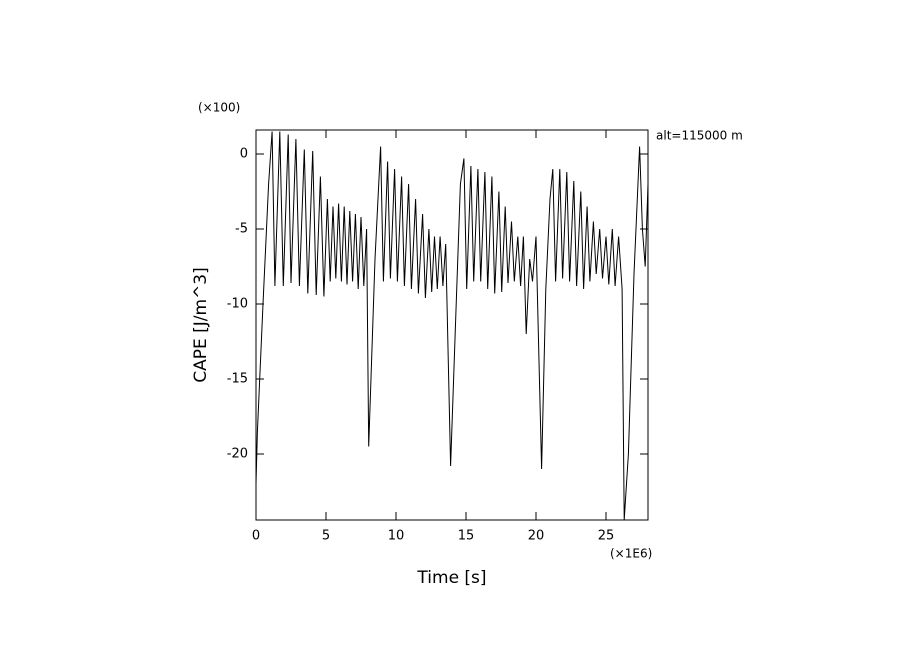  Describe the element at coordinates (396, 536) in the screenshot. I see `x-tick-label: 10` at that location.